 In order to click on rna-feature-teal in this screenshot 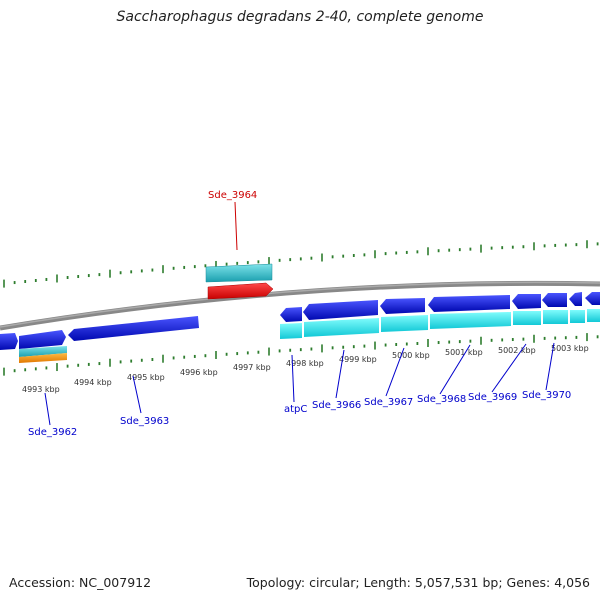, I will do `click(239, 273)`.